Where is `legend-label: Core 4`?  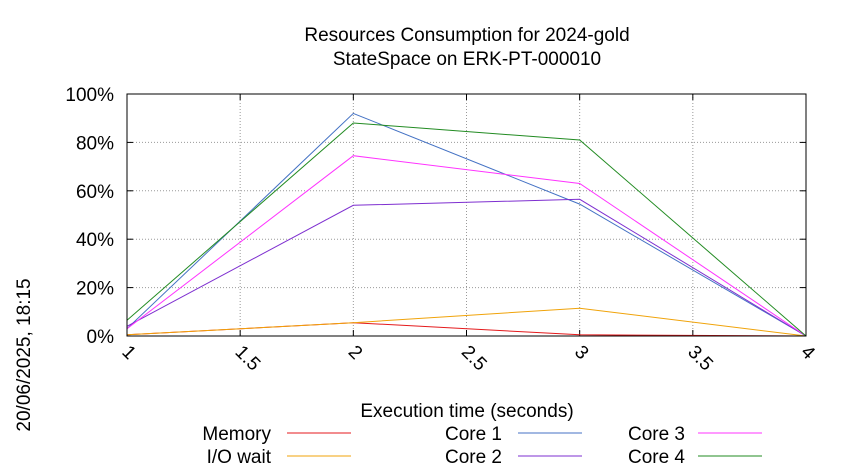
legend-label: Core 4 is located at coordinates (656, 457).